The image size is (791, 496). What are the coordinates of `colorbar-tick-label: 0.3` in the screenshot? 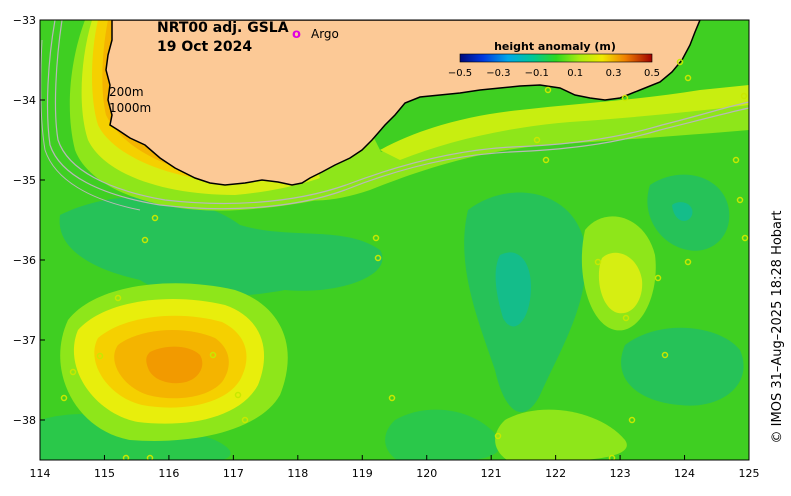 It's located at (614, 73).